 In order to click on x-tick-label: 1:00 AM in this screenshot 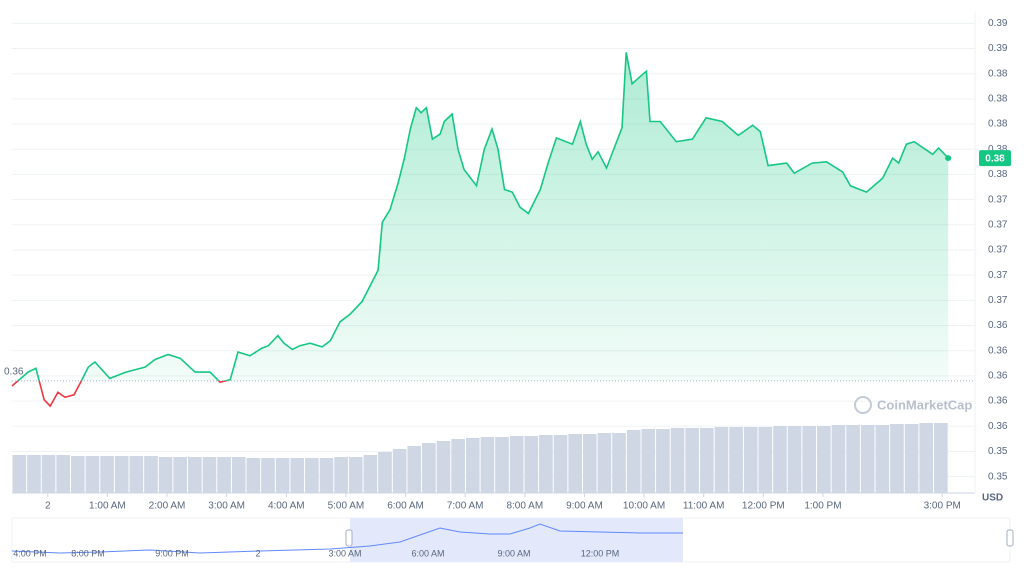, I will do `click(107, 506)`.